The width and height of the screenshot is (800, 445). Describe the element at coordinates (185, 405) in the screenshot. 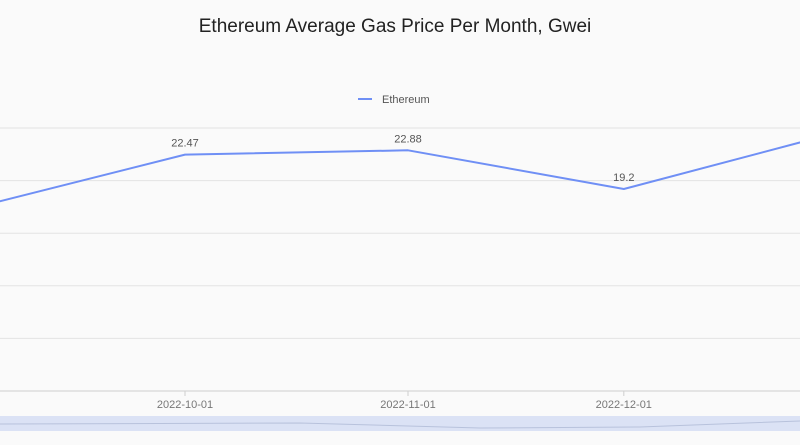

I see `x-tick-label: 2022-10-01` at that location.